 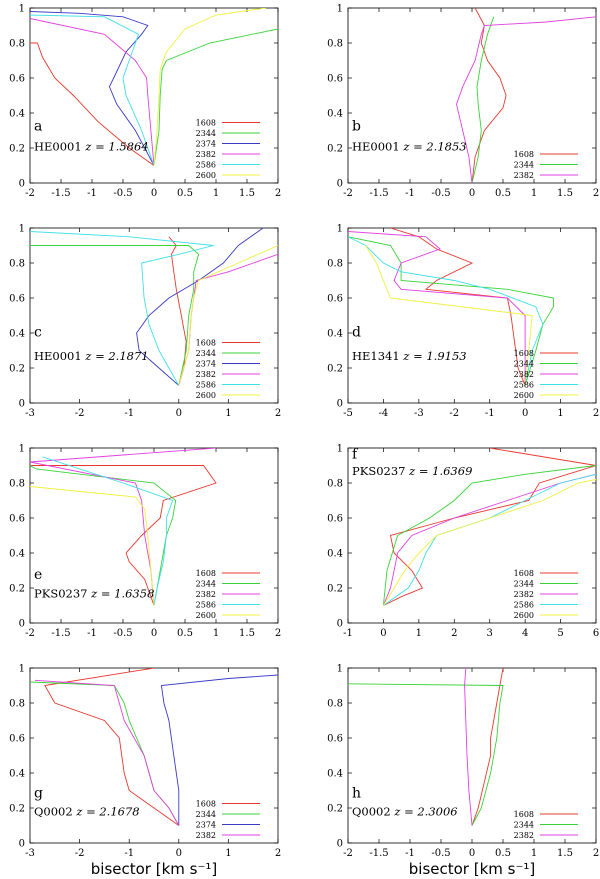 What do you see at coordinates (440, 471) in the screenshot?
I see `panel-redshift: z = 1.6369` at bounding box center [440, 471].